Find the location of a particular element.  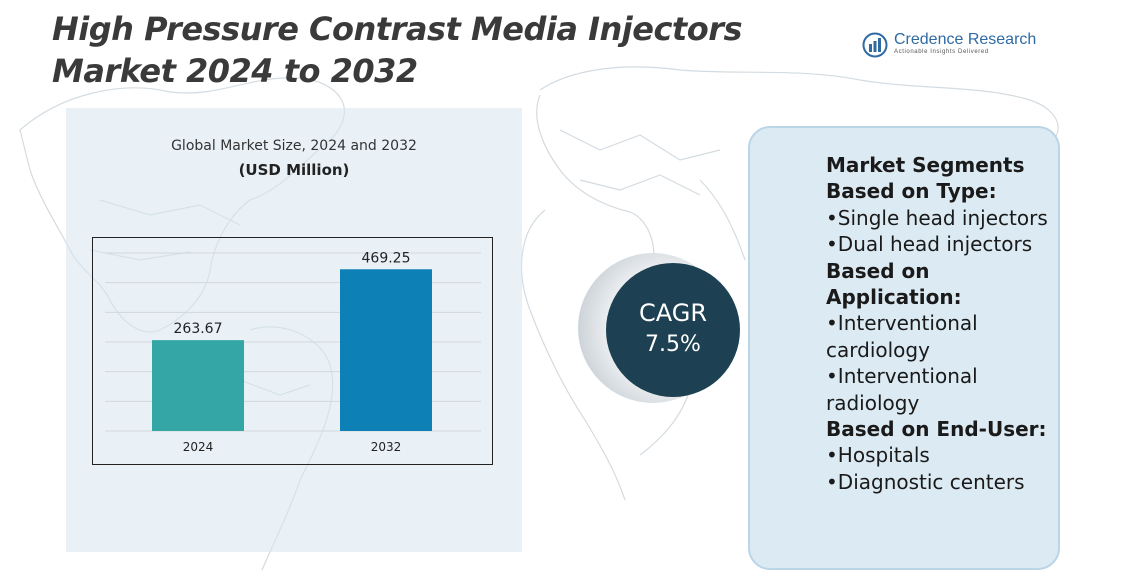

type-item: •Dual head injectors is located at coordinates (929, 244).